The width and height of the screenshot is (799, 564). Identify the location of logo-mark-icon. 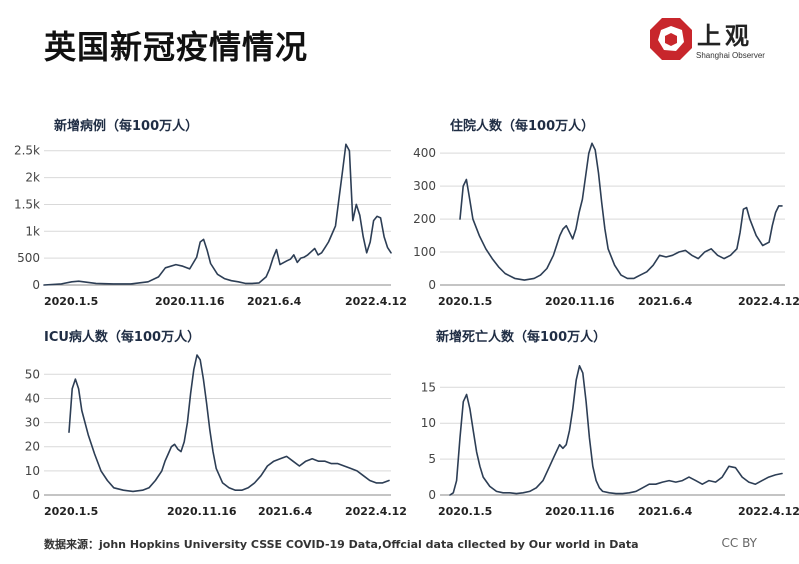
(671, 39).